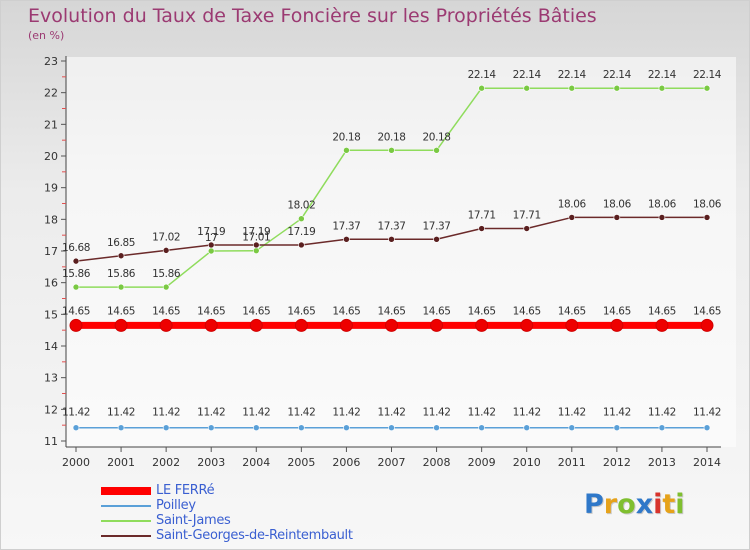 The height and width of the screenshot is (550, 750). What do you see at coordinates (482, 216) in the screenshot?
I see `data-label: 17.71` at bounding box center [482, 216].